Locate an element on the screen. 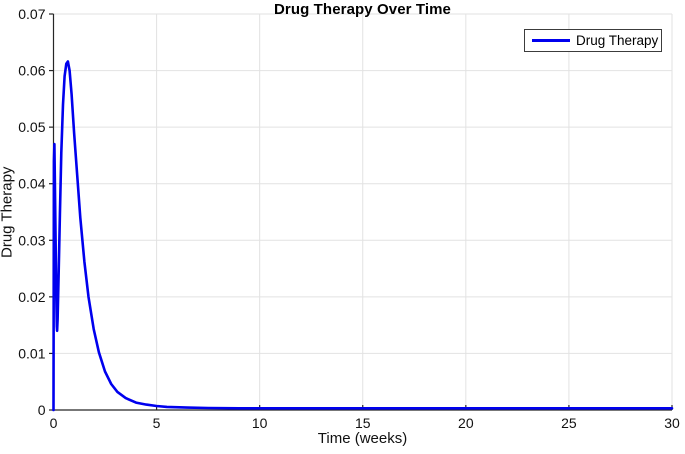  y-tick-label: 0.04 is located at coordinates (31, 184).